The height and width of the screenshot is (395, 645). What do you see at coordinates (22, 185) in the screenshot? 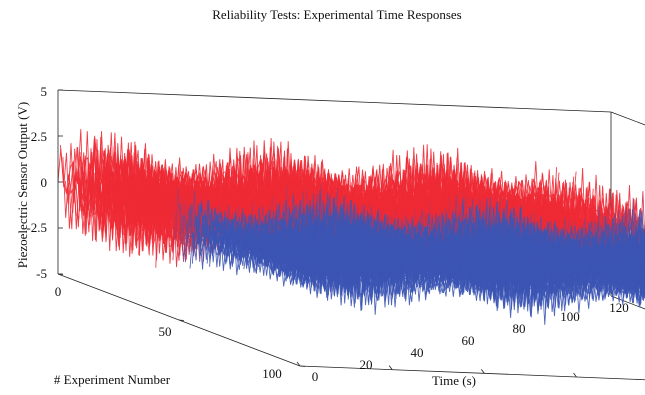
I see `z-axis-label: Piezoelectric Sensor Output (V)` at bounding box center [22, 185].